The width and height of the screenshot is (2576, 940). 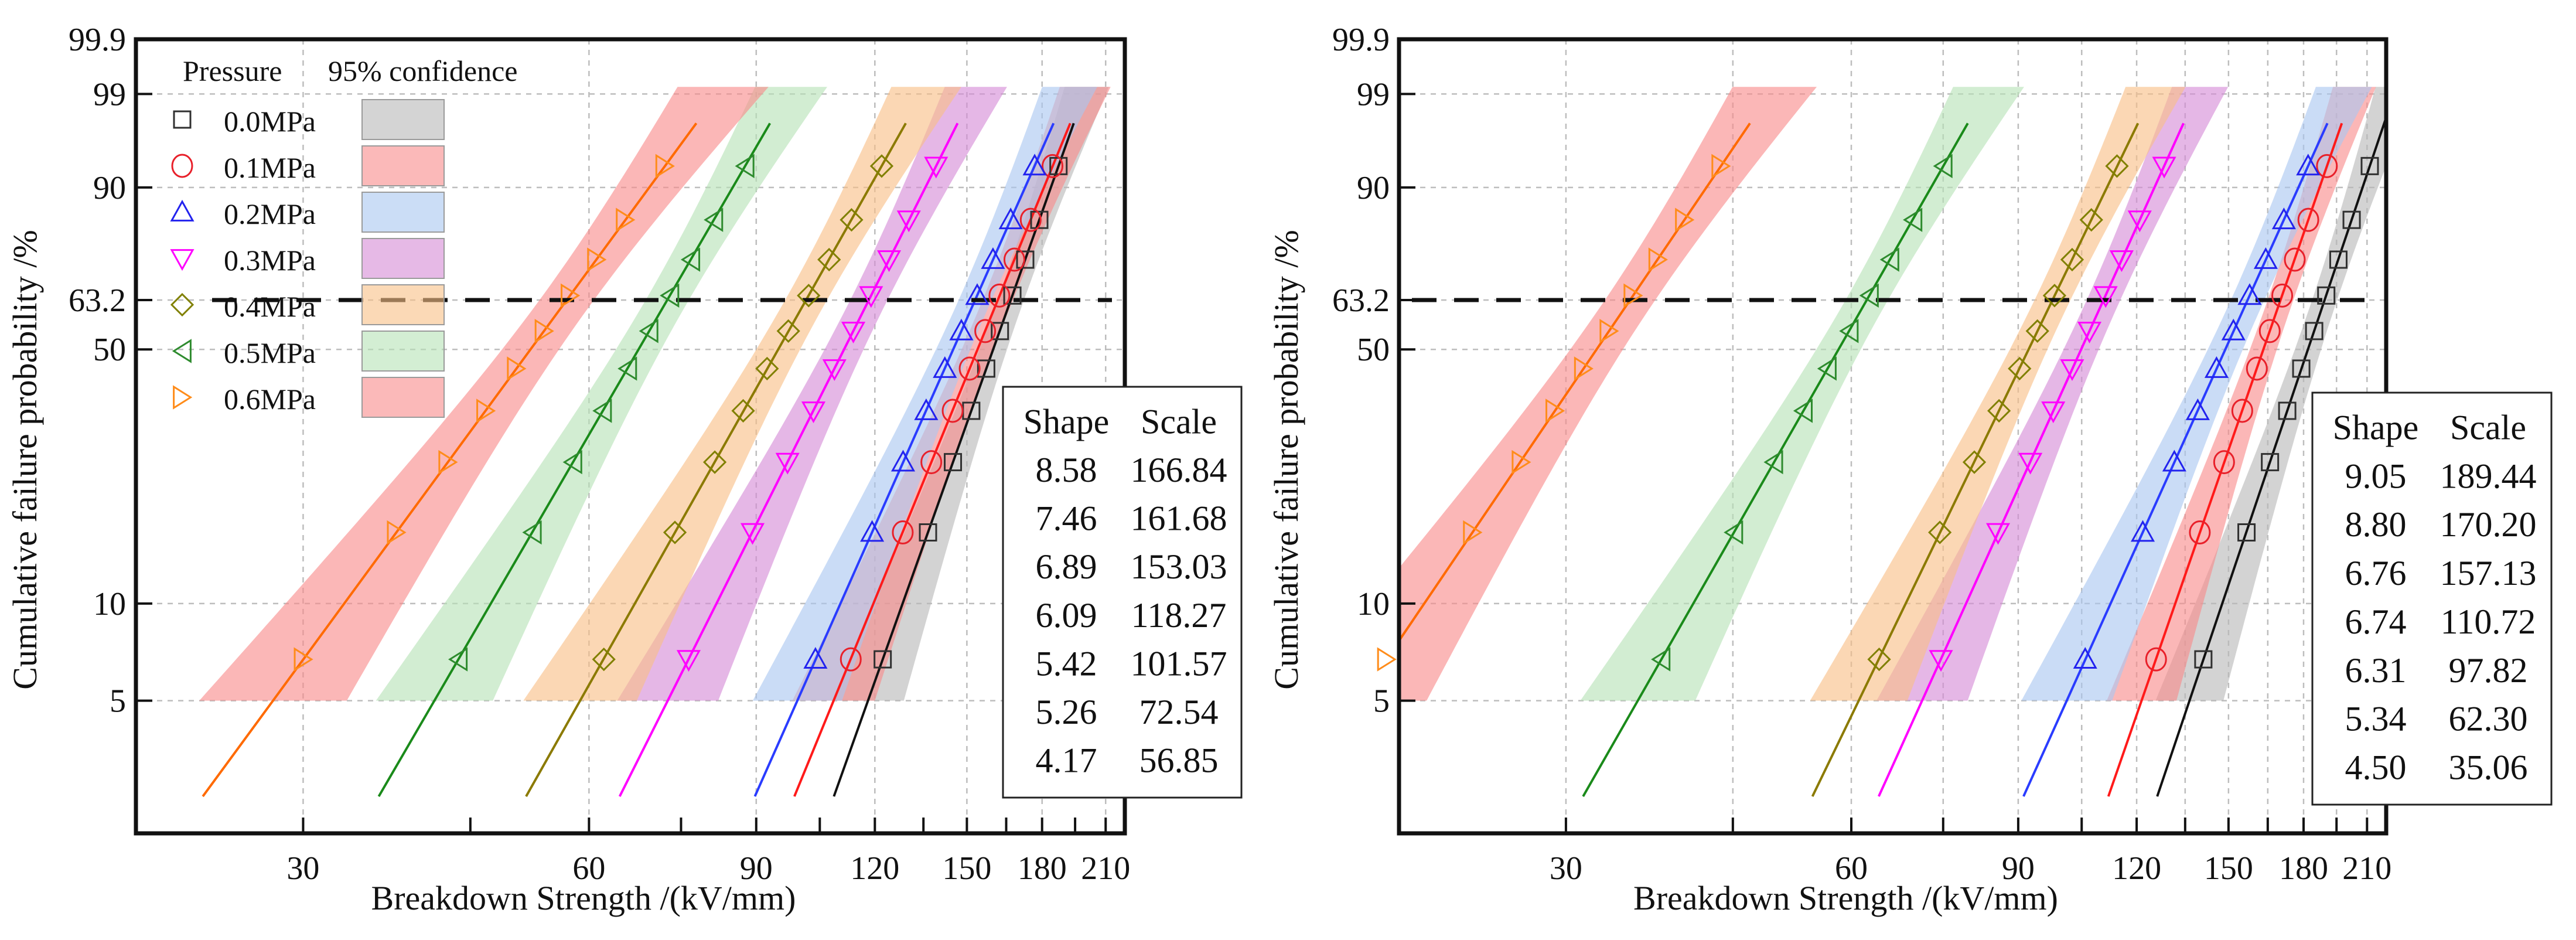 What do you see at coordinates (2376, 476) in the screenshot?
I see `shape-value: 9.05` at bounding box center [2376, 476].